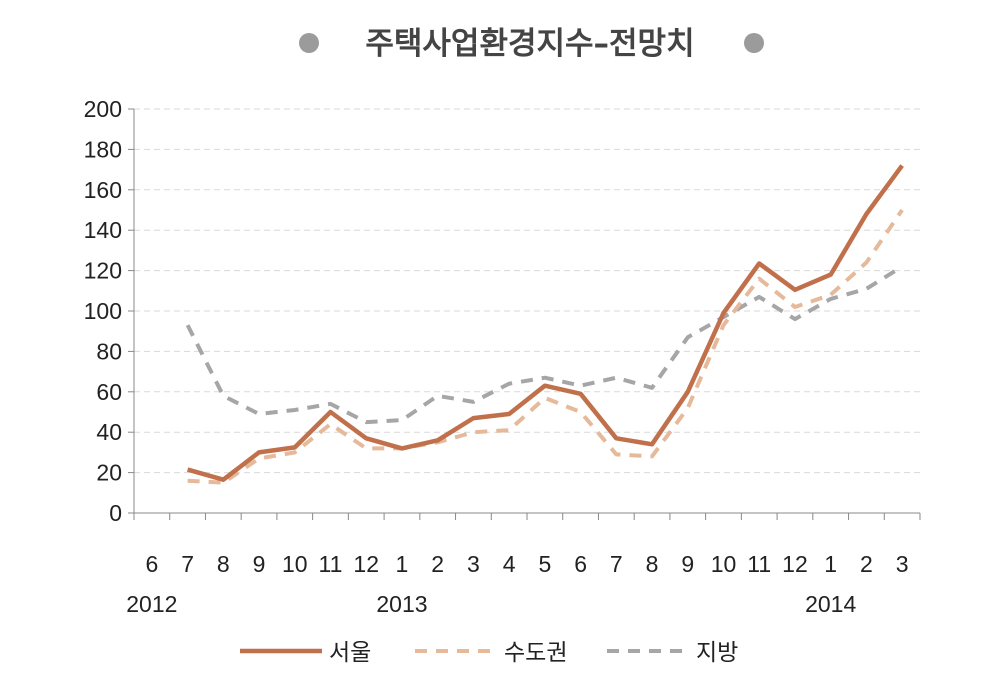 The image size is (981, 694). What do you see at coordinates (309, 43) in the screenshot?
I see `title-left-bullet-icon` at bounding box center [309, 43].